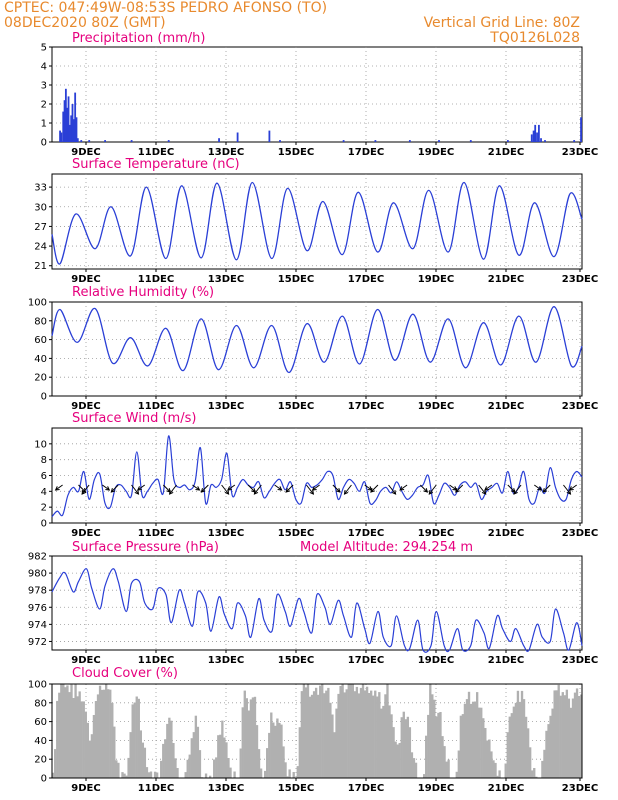 This screenshot has width=618, height=800. Describe the element at coordinates (165, 8) in the screenshot. I see `header-line1-left: CPTEC: 047:49W-08:53S PEDRO AFONSO (TO)` at that location.